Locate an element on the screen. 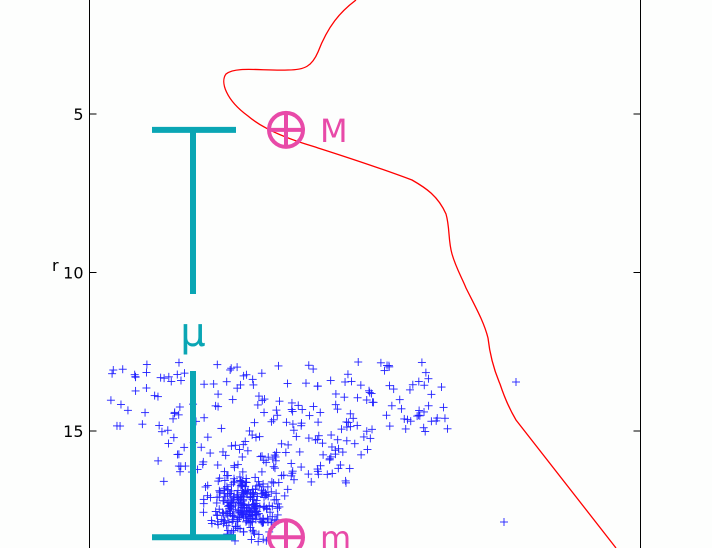 This screenshot has width=712, height=548. y-tick-label-2: 15 is located at coordinates (73, 431).